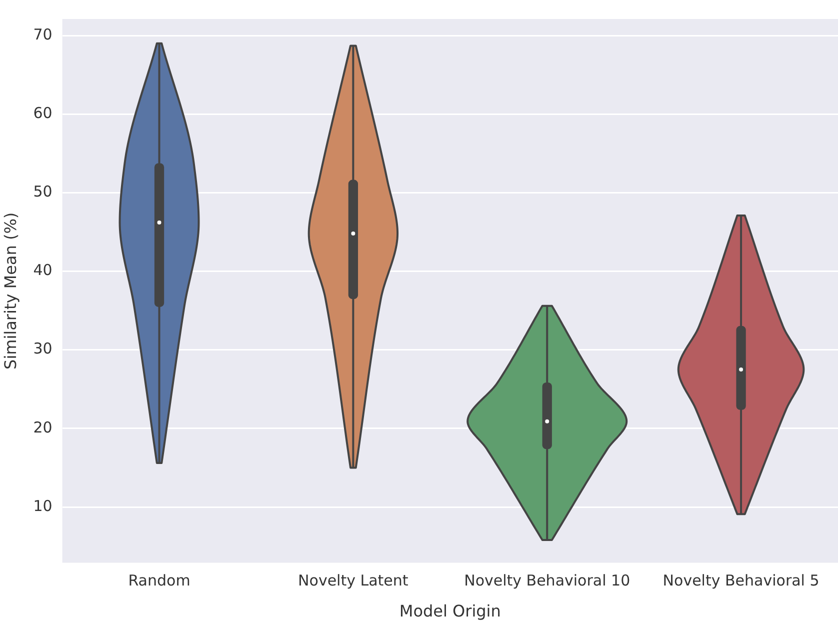  Describe the element at coordinates (450, 611) in the screenshot. I see `x-axis-title: Model Origin` at that location.